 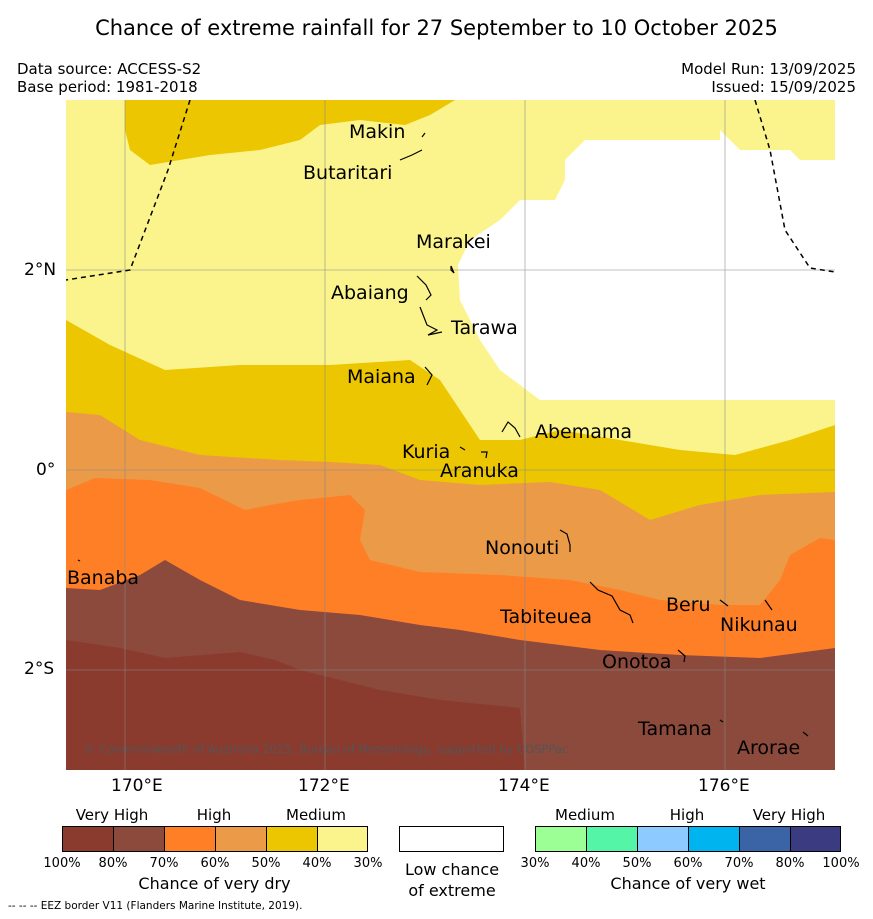 I want to click on island-banaba, so click(x=79, y=560).